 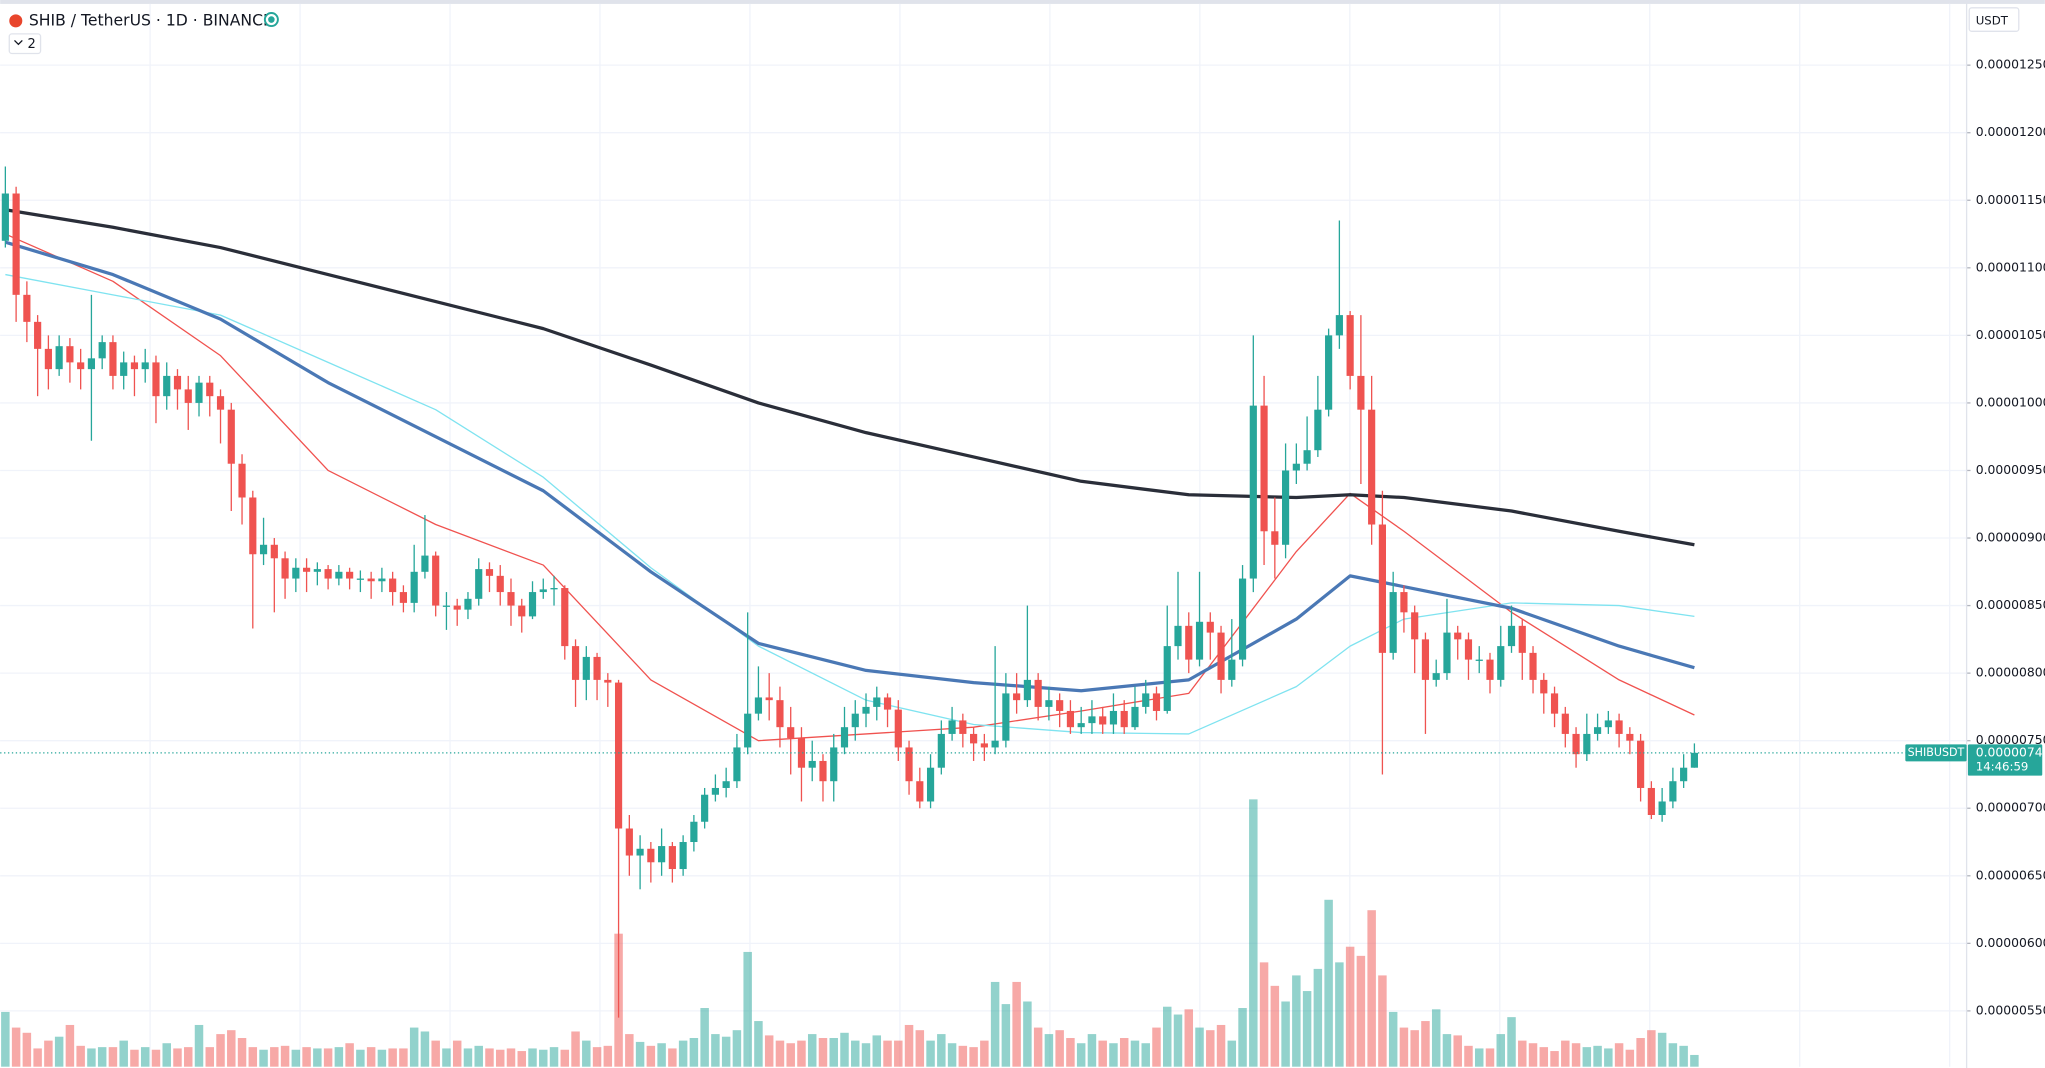 What do you see at coordinates (2010, 267) in the screenshot?
I see `y-tick-label: 0.00001100` at bounding box center [2010, 267].